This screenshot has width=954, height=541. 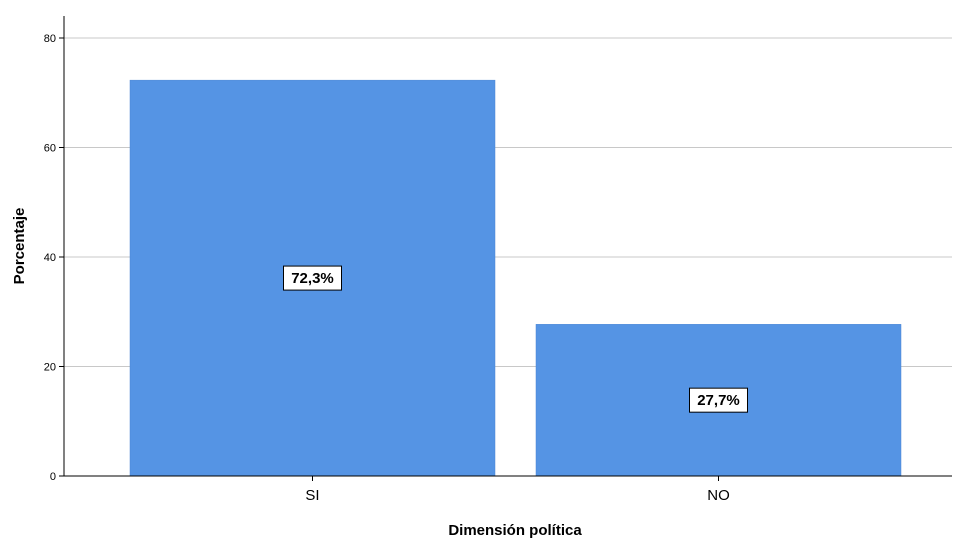 I want to click on x-tick-label: NO, so click(x=718, y=495).